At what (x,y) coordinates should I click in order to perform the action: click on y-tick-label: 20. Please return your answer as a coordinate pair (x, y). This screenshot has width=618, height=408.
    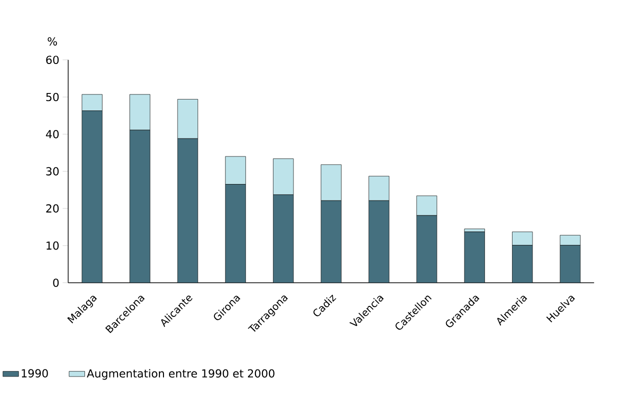
    Looking at the image, I should click on (52, 208).